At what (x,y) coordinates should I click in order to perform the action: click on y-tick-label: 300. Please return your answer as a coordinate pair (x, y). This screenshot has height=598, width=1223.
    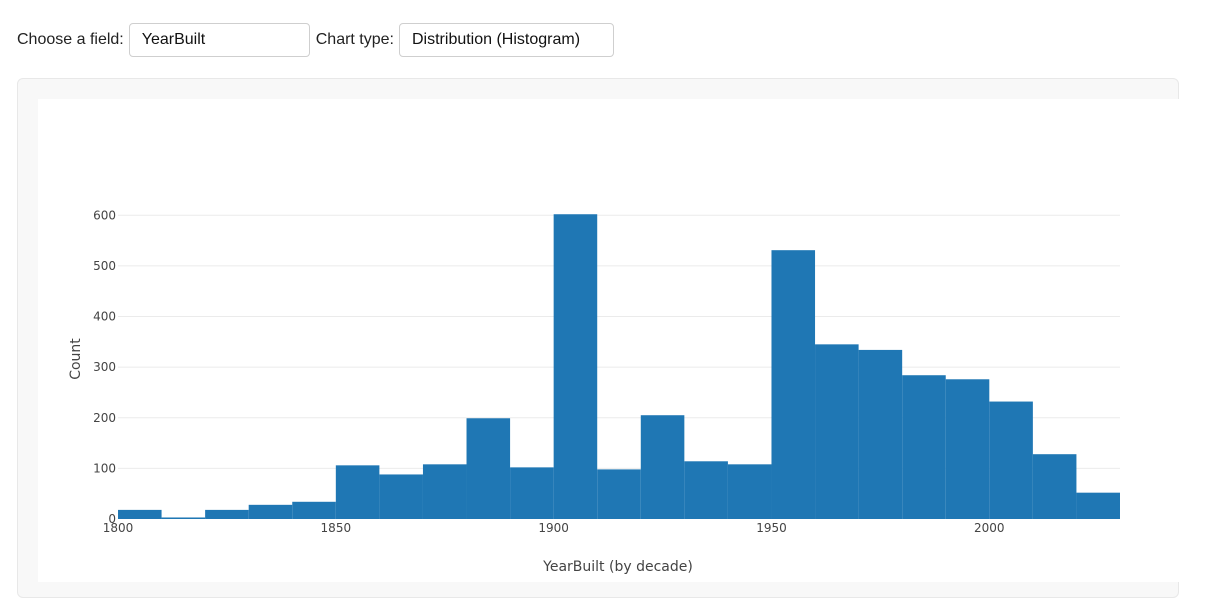
    Looking at the image, I should click on (104, 367).